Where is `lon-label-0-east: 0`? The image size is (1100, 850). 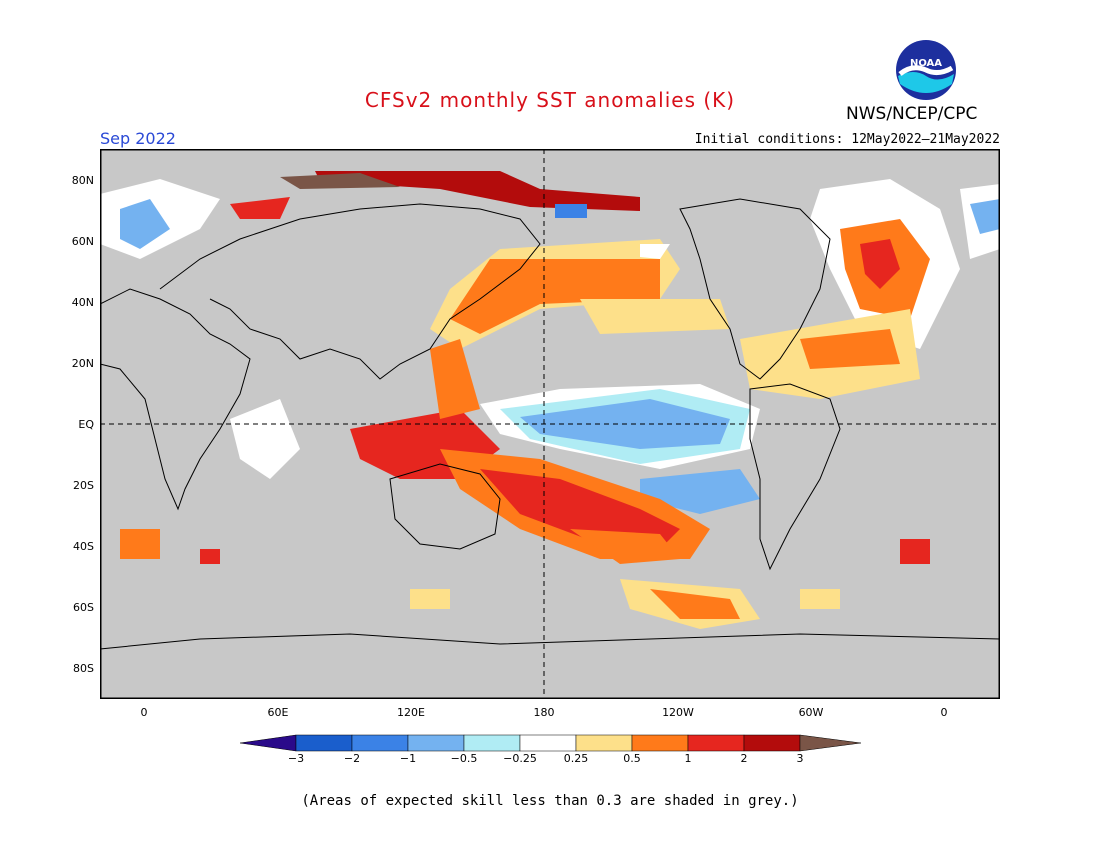
lon-label-0-east: 0 is located at coordinates (944, 712).